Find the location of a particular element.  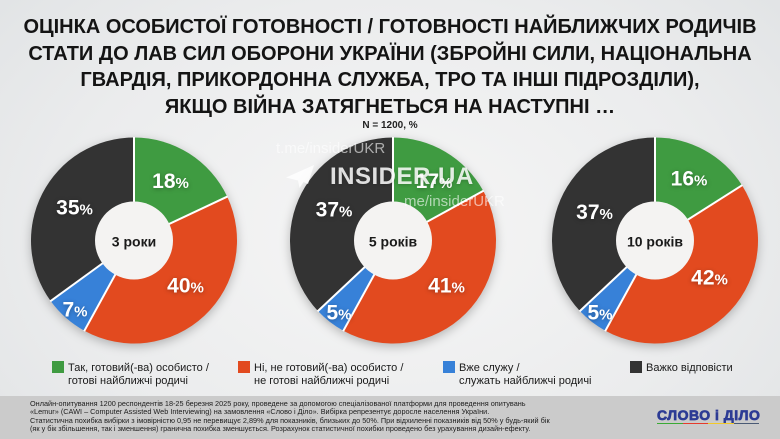

svg-text: 16% is located at coordinates (689, 179).